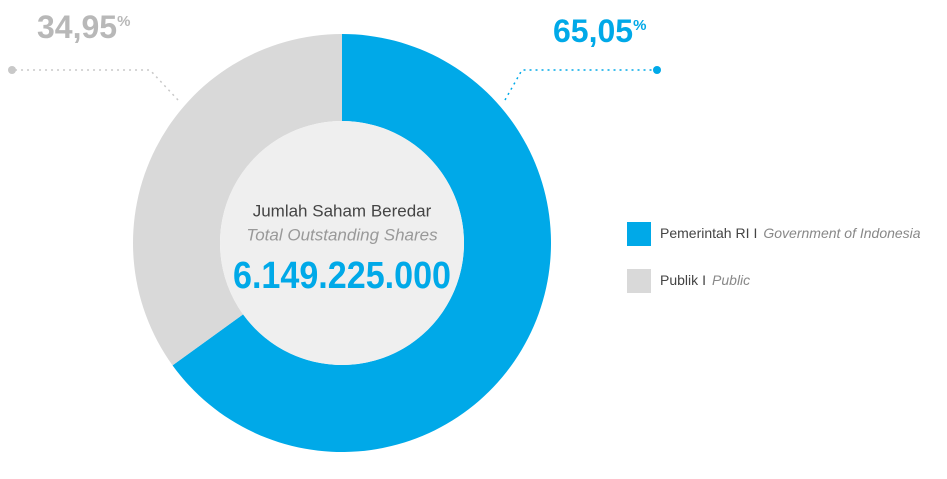 This screenshot has height=479, width=947. Describe the element at coordinates (599, 31) in the screenshot. I see `value-label: 65,05%` at that location.